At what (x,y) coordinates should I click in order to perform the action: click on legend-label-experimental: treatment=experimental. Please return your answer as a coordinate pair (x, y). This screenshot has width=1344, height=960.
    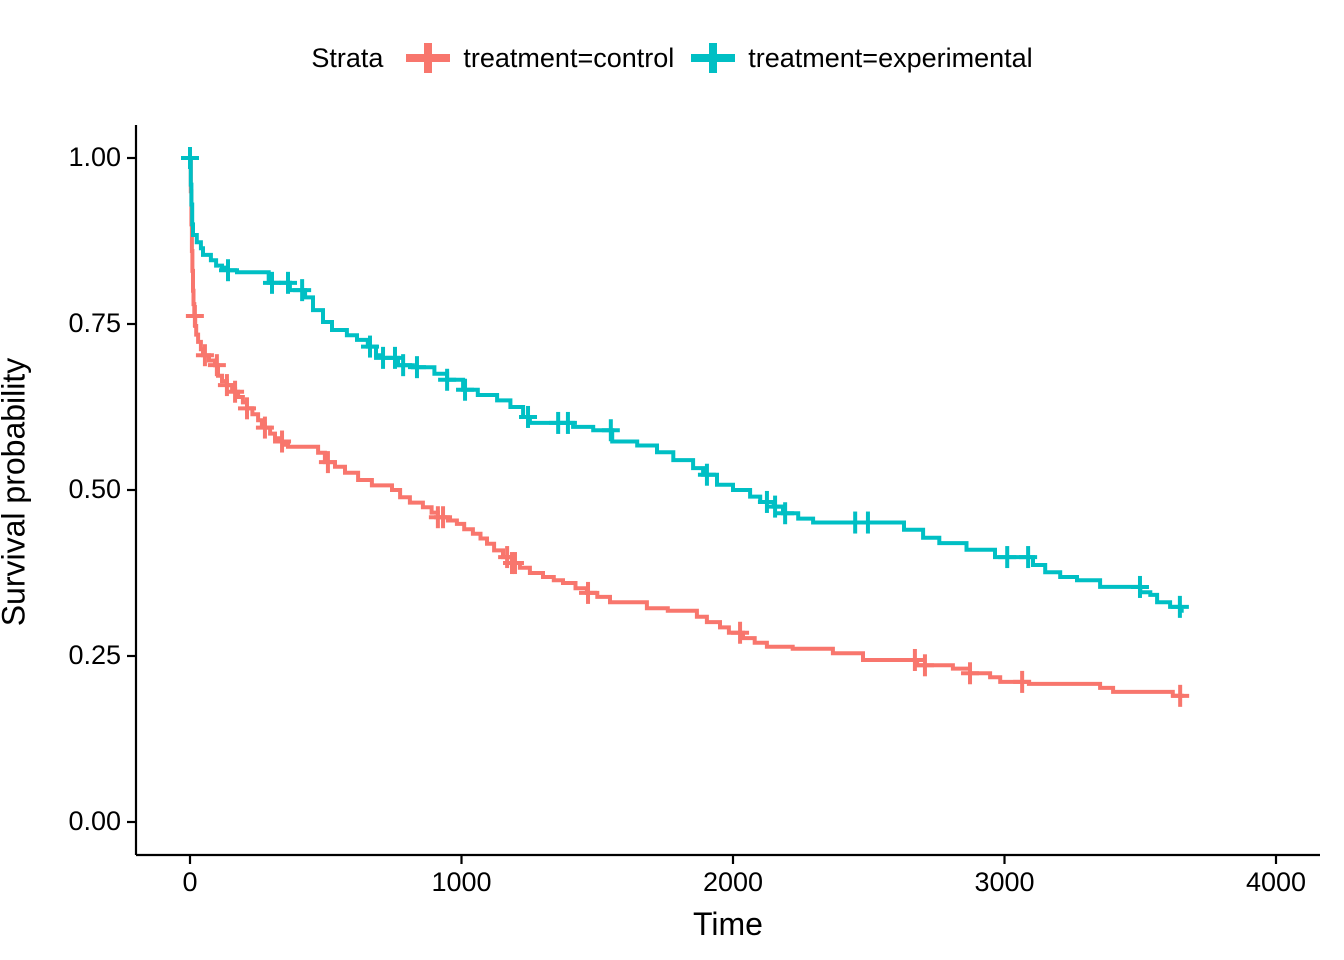
    Looking at the image, I should click on (890, 57).